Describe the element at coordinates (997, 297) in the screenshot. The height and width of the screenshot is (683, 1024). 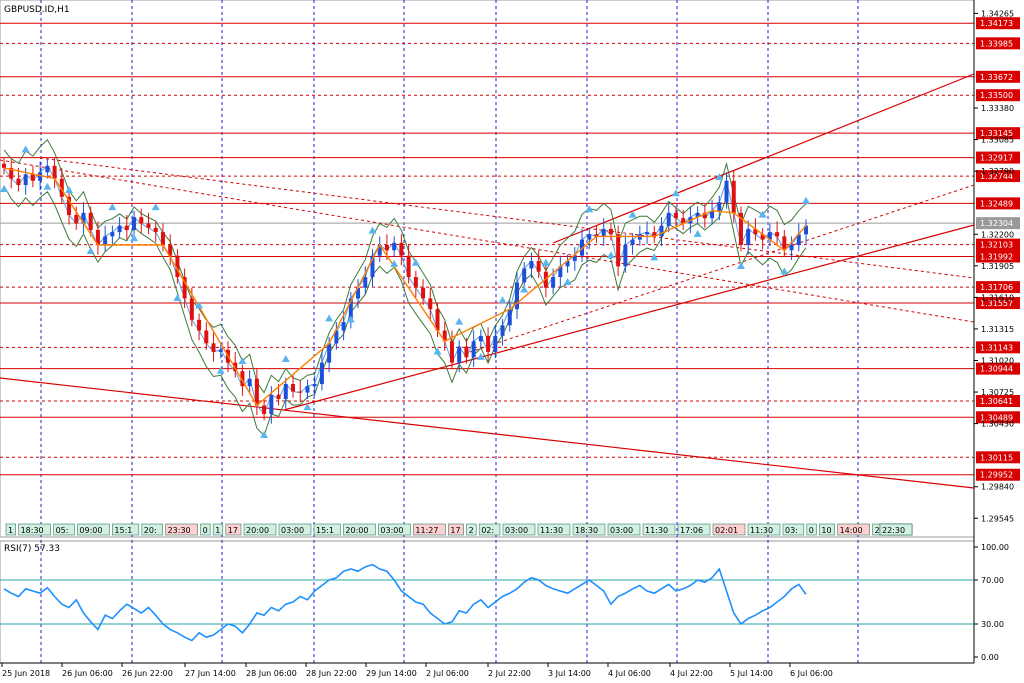
I see `price-axis-label: 1.31610` at that location.